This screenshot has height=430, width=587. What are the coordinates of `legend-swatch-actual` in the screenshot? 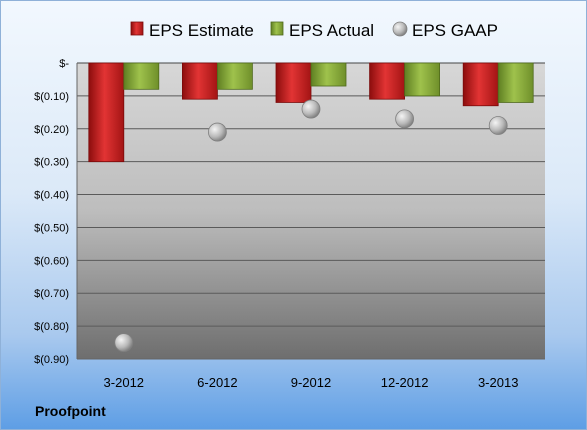 It's located at (277, 28).